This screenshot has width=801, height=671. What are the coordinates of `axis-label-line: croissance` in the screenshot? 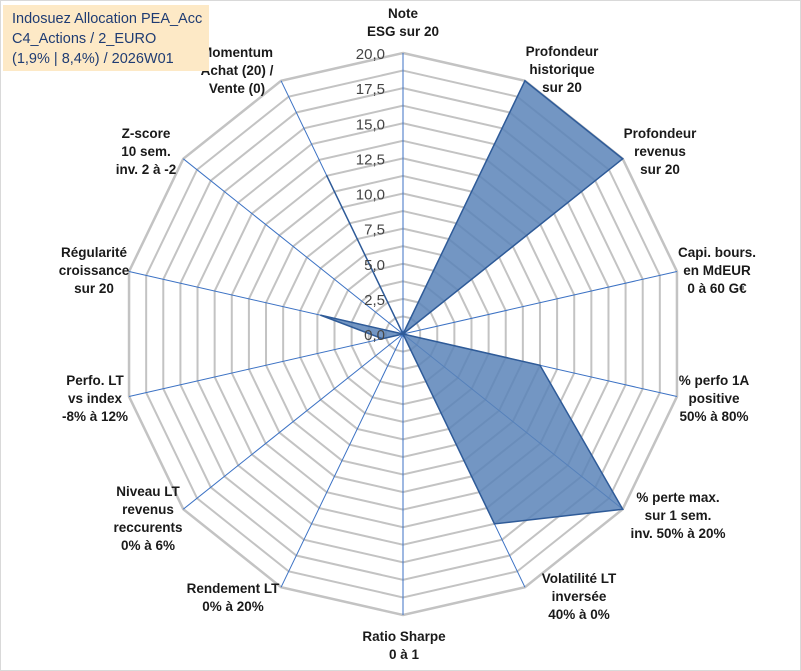 It's located at (94, 270).